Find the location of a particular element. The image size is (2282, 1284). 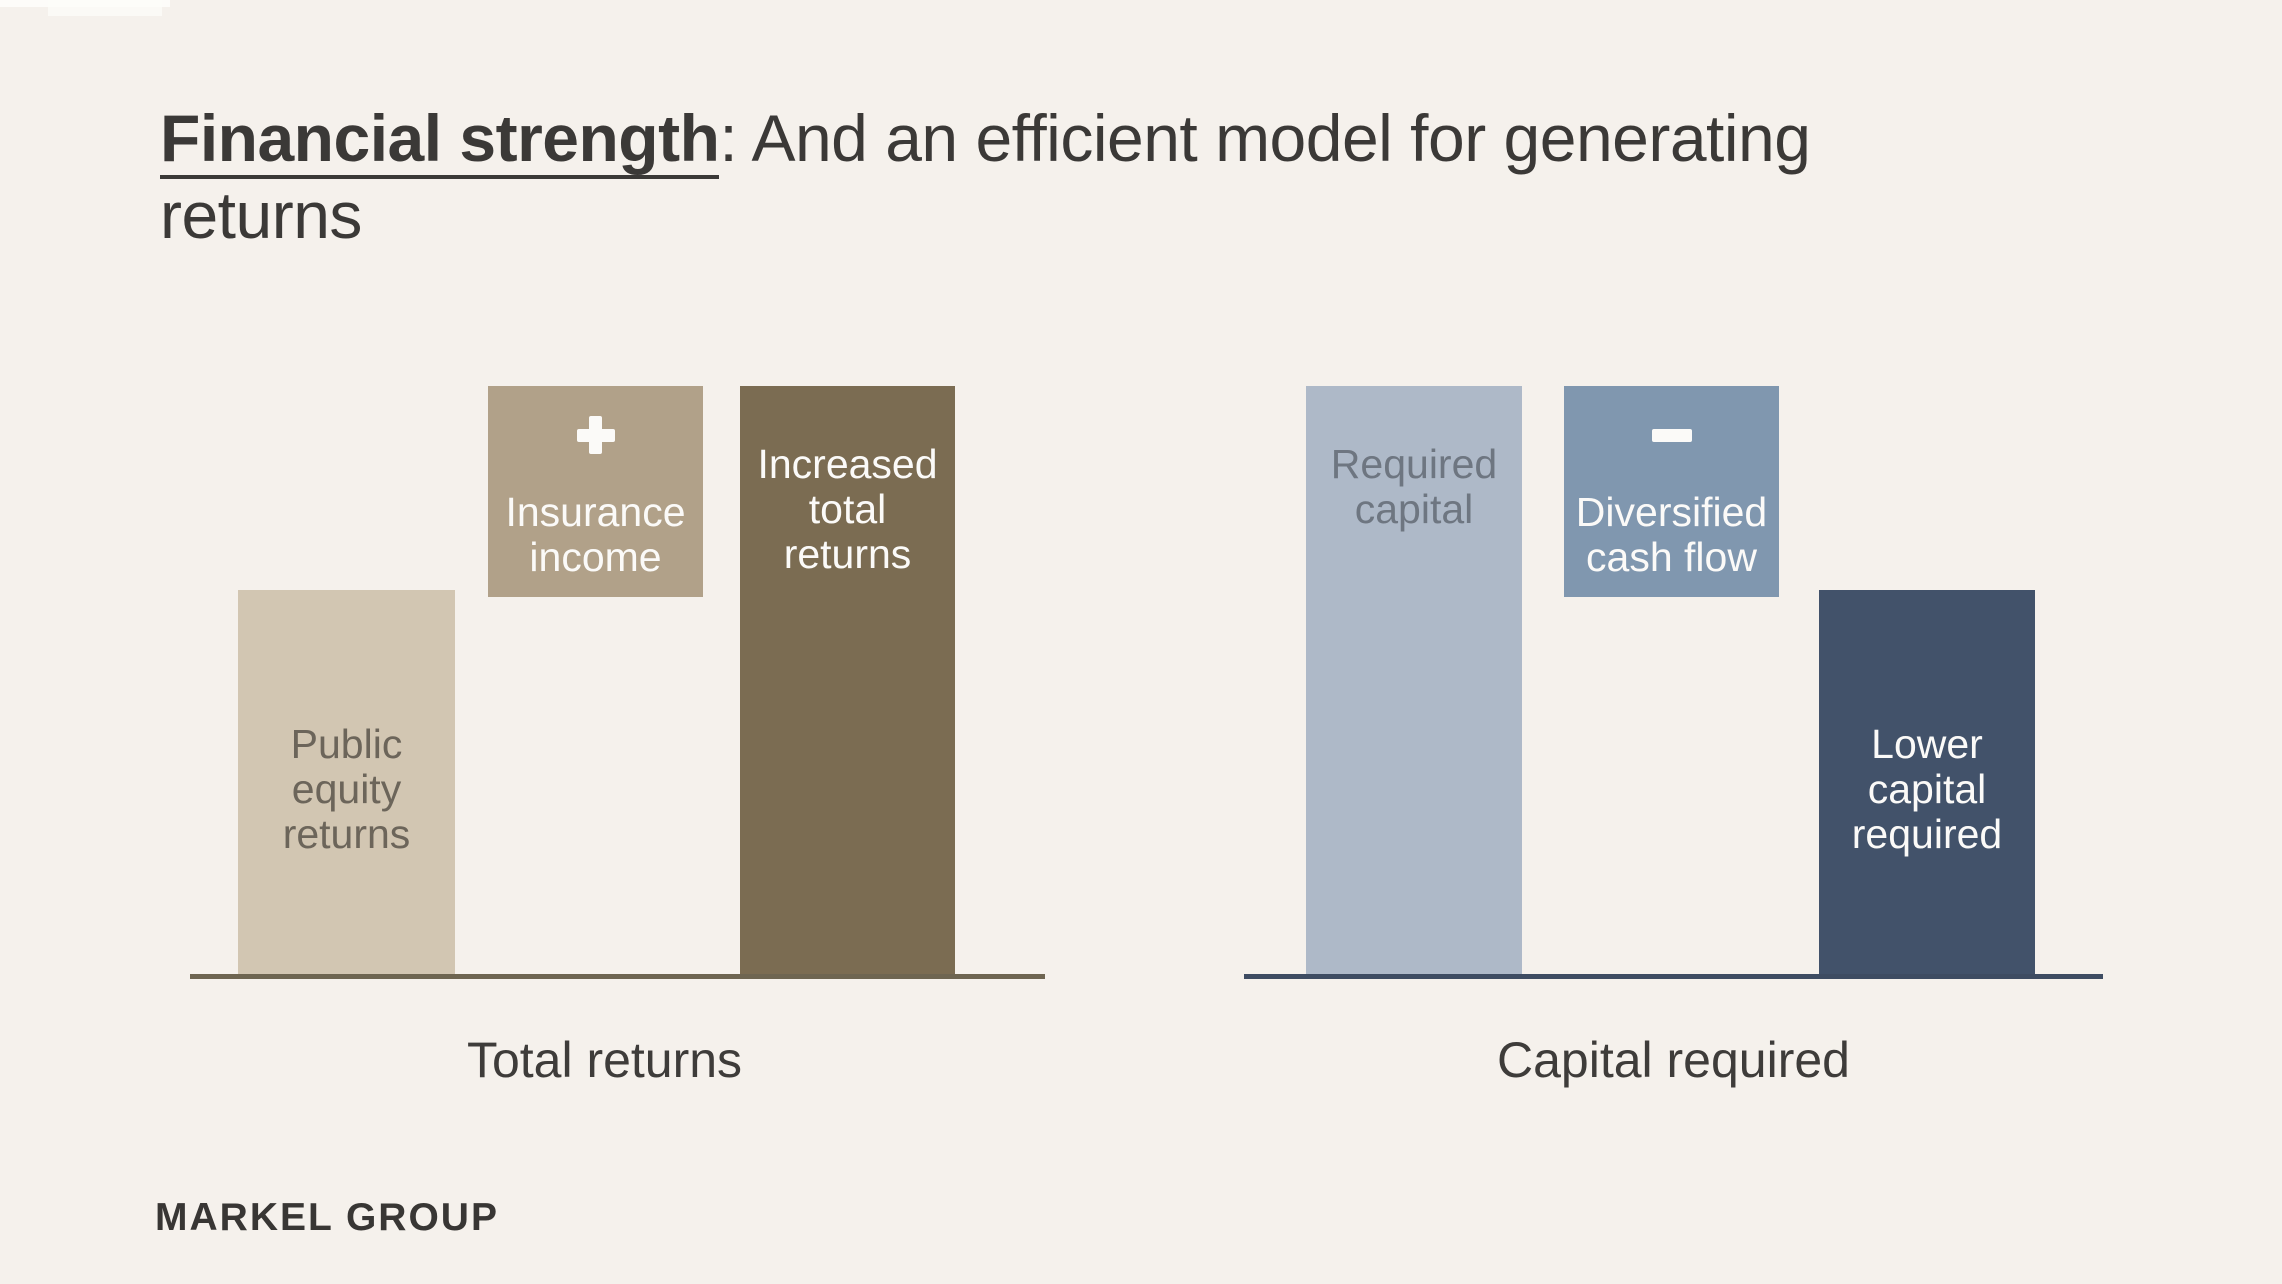

bar-diversified-cash-flow: Diversified cash flow is located at coordinates (1671, 491).